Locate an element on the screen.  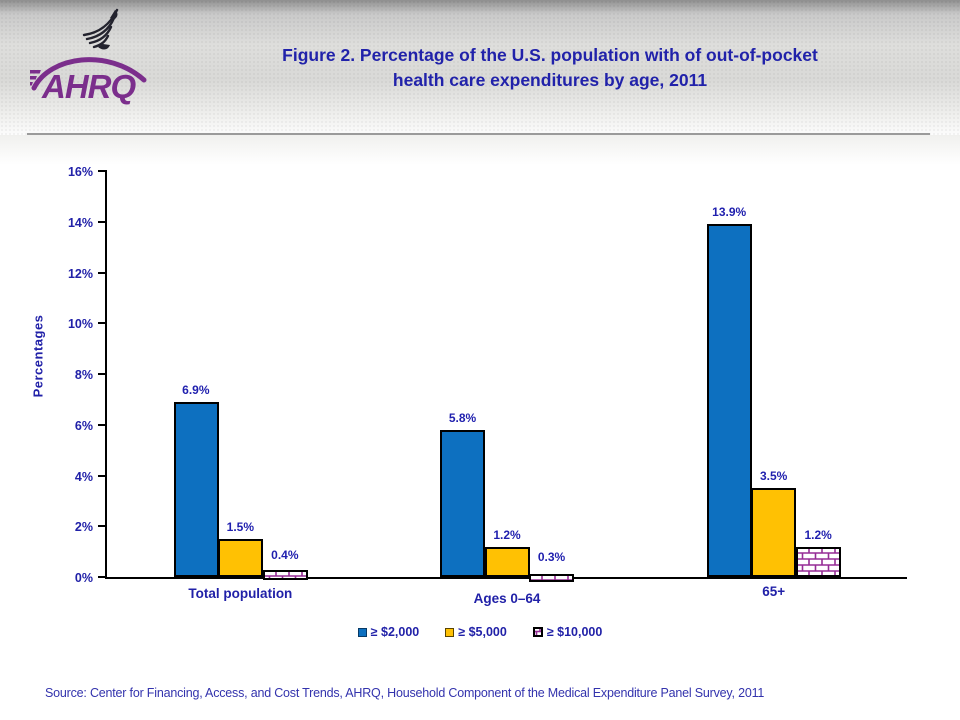
y-axis-tick-label: 14% is located at coordinates (80, 222).